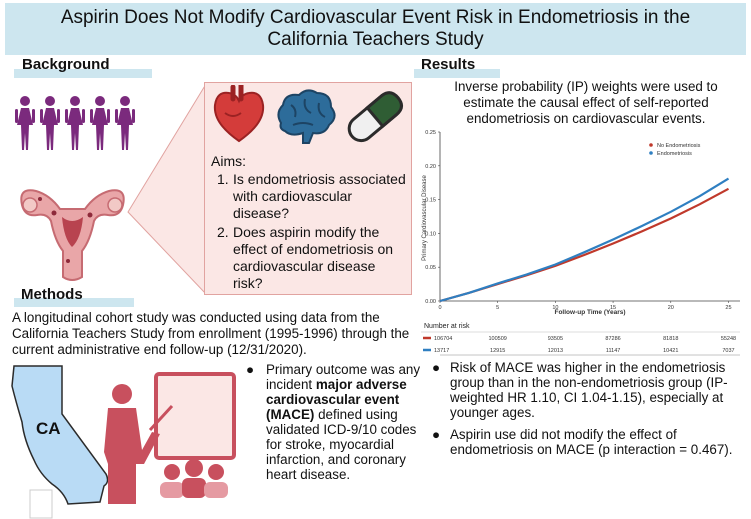  What do you see at coordinates (430, 201) in the screenshot?
I see `y-tick-label: 0.15` at bounding box center [430, 201].